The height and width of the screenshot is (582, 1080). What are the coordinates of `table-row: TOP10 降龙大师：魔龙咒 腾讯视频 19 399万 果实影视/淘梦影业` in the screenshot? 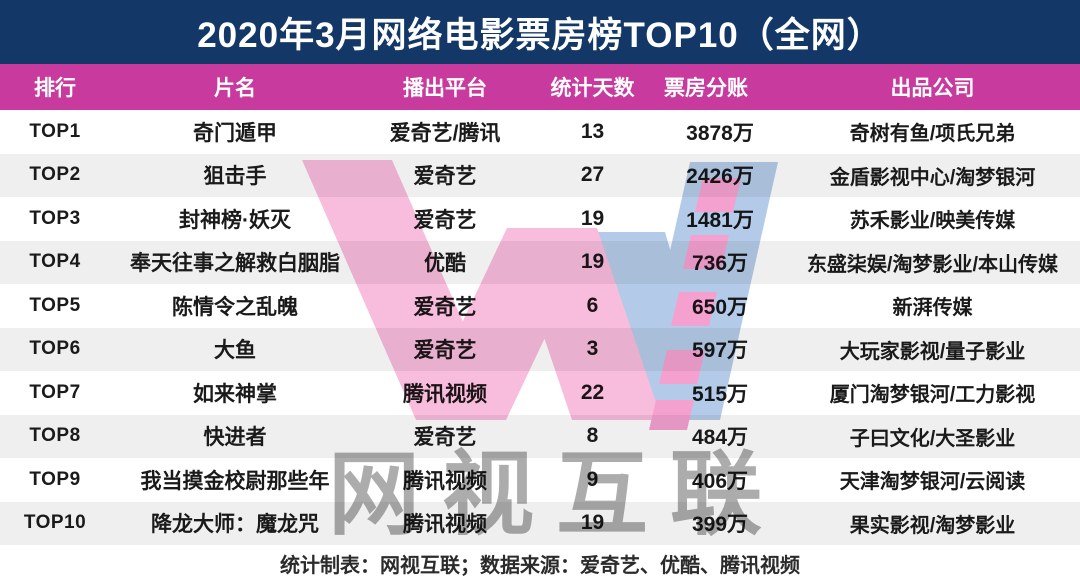 It's located at (540, 523).